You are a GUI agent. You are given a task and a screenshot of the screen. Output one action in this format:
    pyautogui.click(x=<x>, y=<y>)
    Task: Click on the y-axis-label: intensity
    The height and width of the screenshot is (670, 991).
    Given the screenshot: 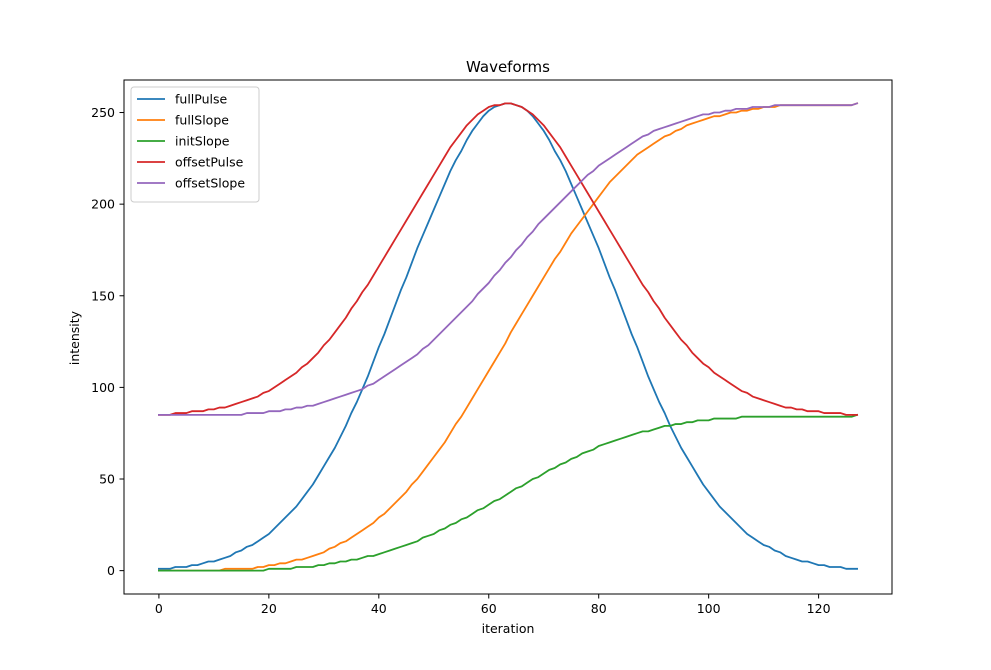 What is the action you would take?
    pyautogui.click(x=74, y=337)
    